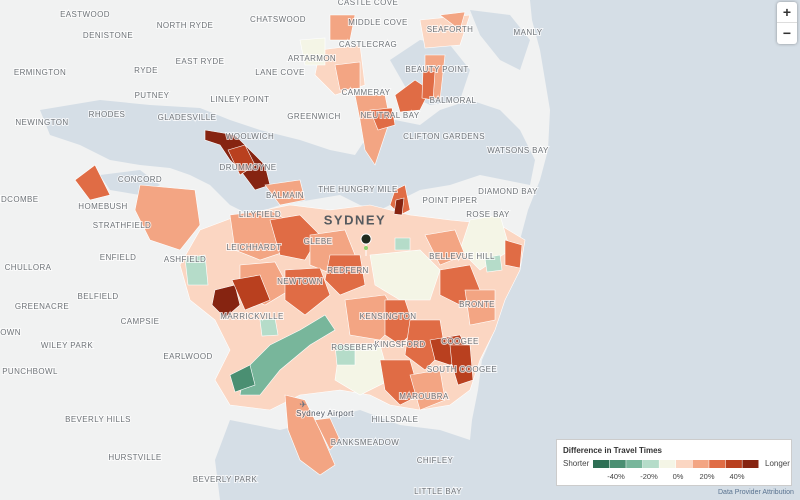  Describe the element at coordinates (450, 29) in the screenshot. I see `place-label: SEAFORTH` at that location.